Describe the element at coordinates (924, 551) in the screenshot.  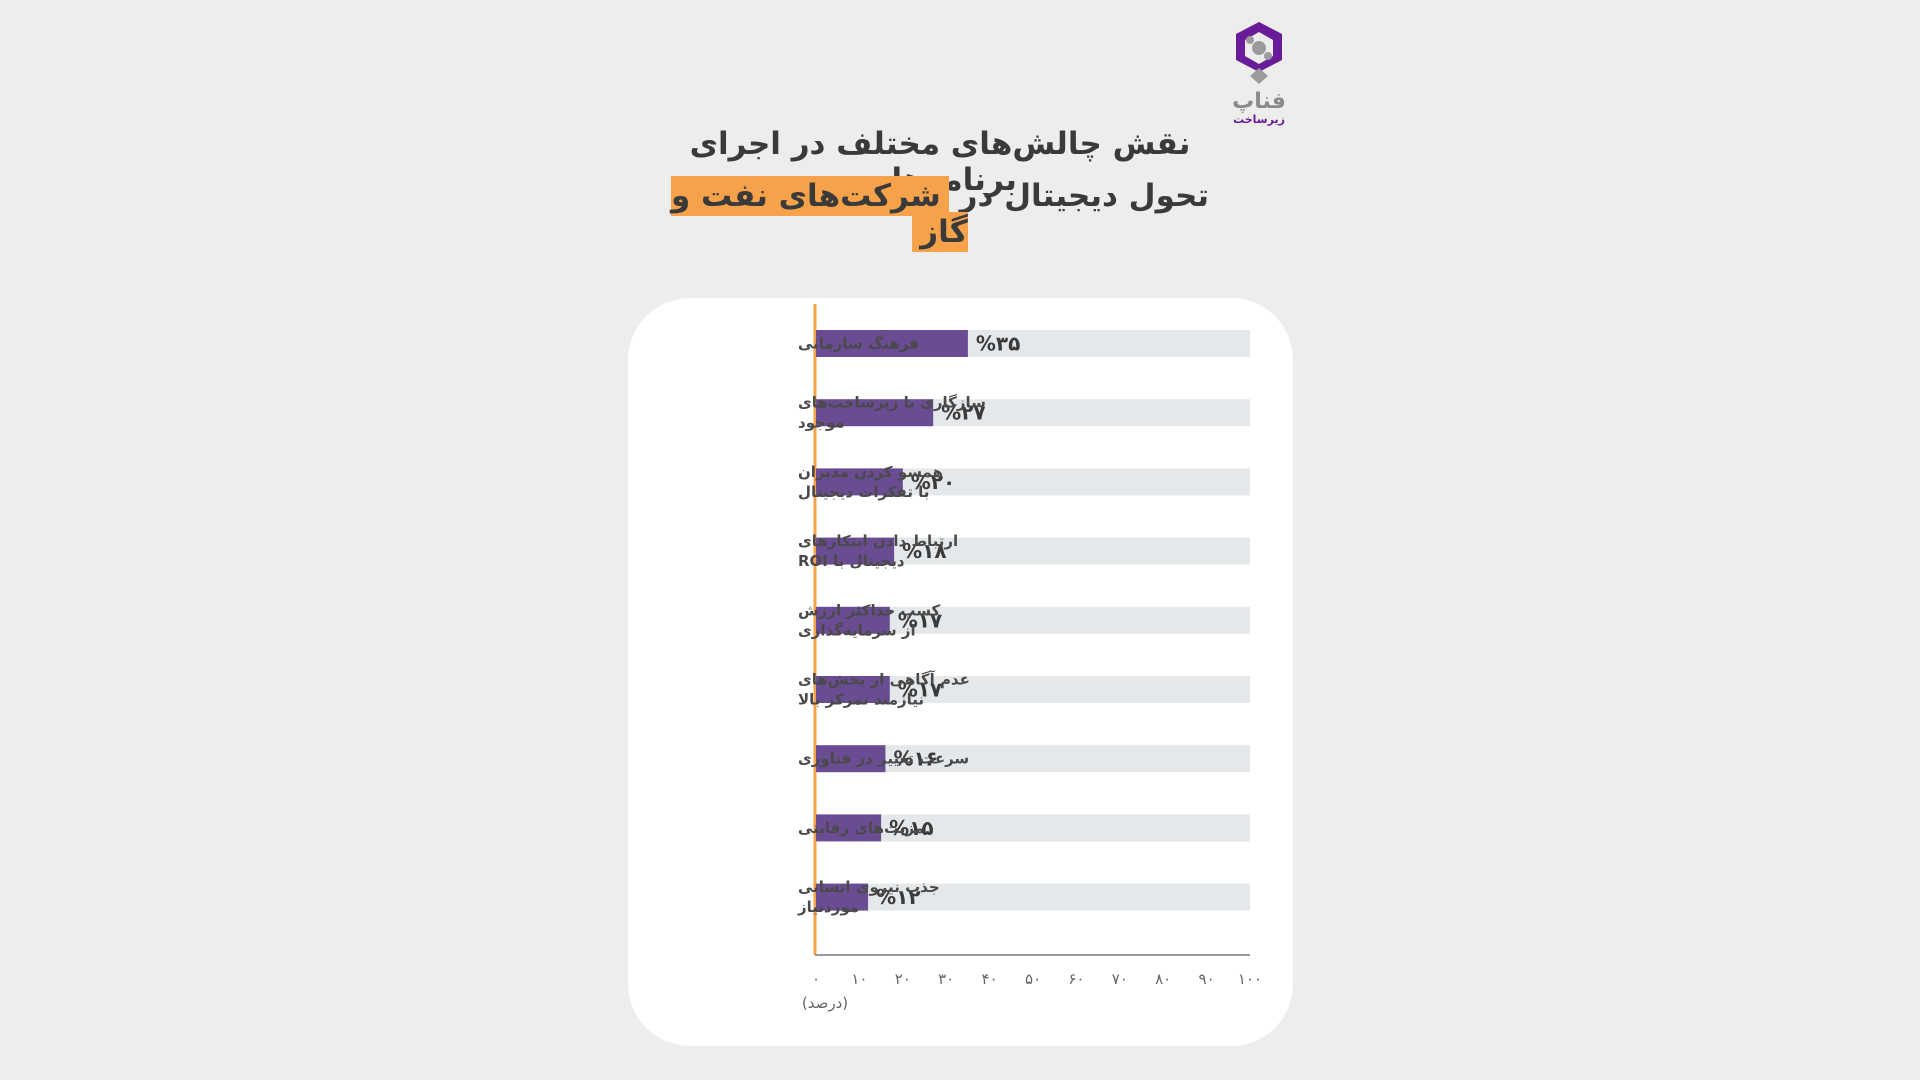
I see `bar-value-label: %۱۸` at that location.